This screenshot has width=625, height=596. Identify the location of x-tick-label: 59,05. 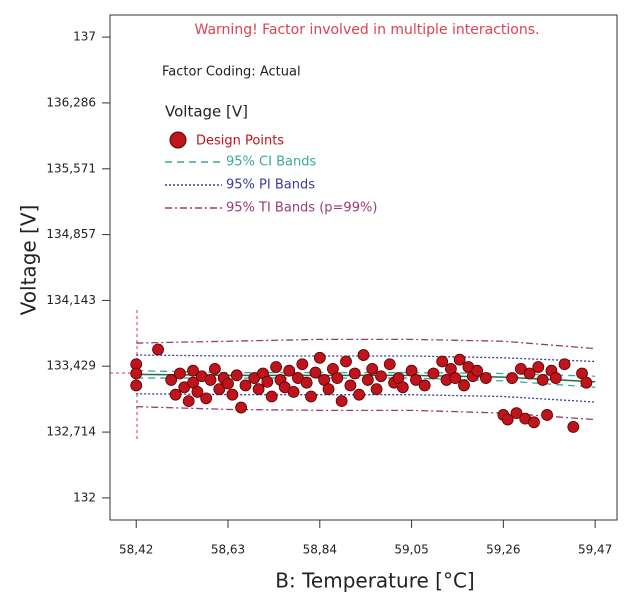
(411, 550).